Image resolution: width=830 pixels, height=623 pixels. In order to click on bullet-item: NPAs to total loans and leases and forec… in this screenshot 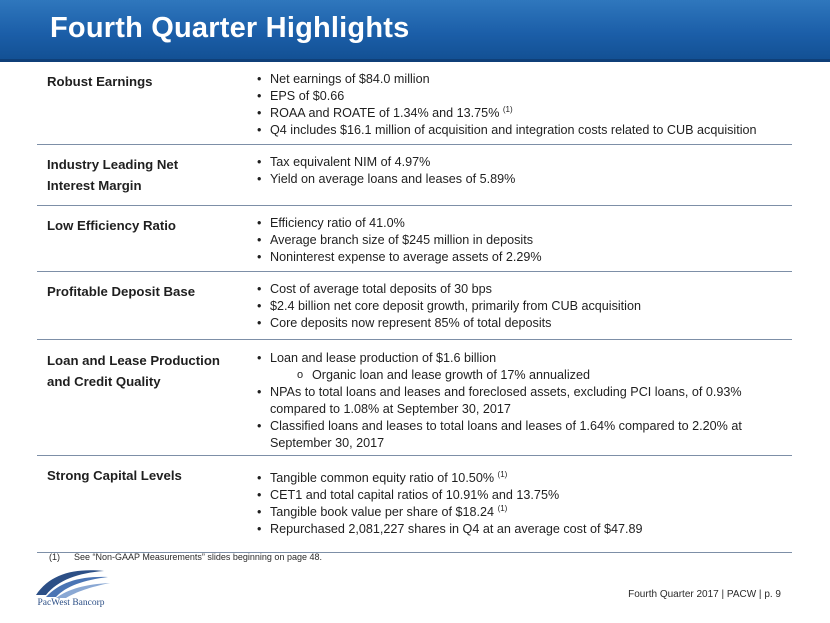, I will do `click(523, 401)`.